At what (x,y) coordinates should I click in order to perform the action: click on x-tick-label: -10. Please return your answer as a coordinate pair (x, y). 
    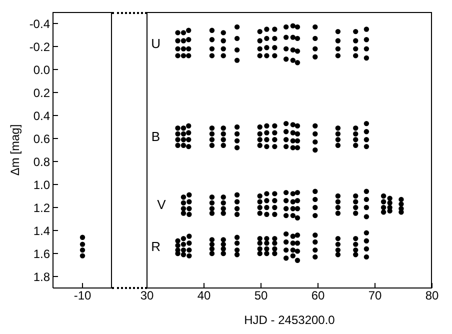
    Looking at the image, I should click on (83, 295).